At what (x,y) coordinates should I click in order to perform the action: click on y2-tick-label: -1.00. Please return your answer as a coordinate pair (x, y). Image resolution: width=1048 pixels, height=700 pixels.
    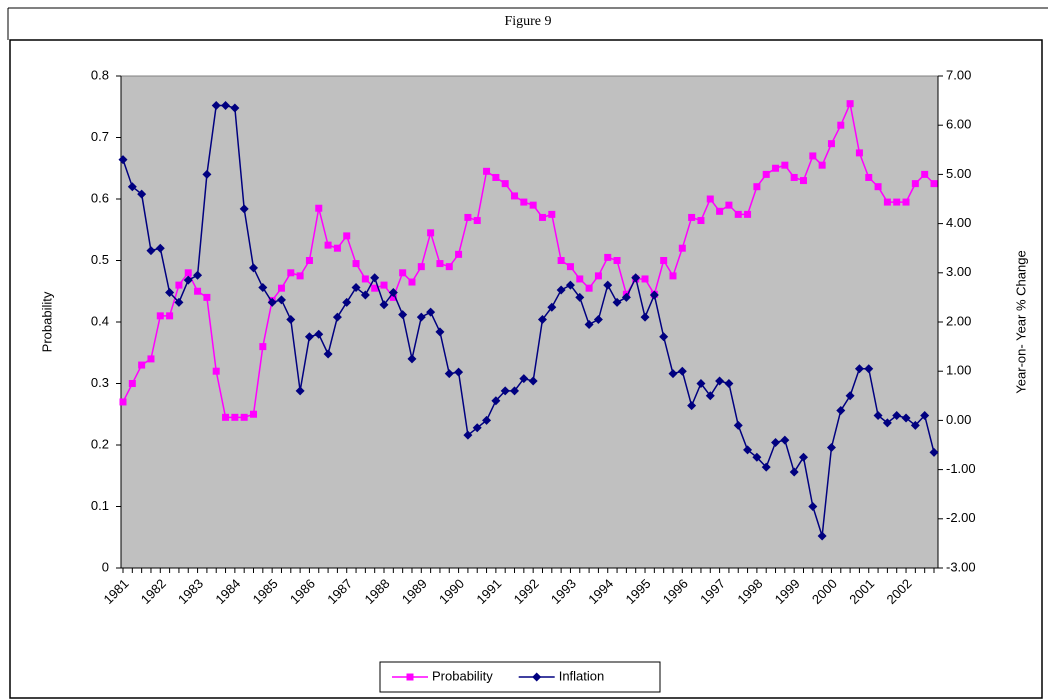
    Looking at the image, I should click on (961, 468).